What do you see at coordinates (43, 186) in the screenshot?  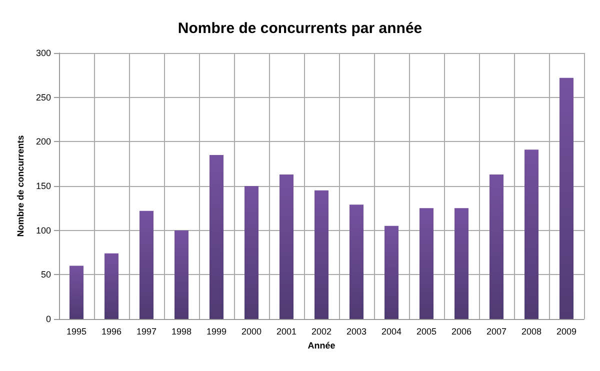 I see `y-tick-label: 150` at bounding box center [43, 186].